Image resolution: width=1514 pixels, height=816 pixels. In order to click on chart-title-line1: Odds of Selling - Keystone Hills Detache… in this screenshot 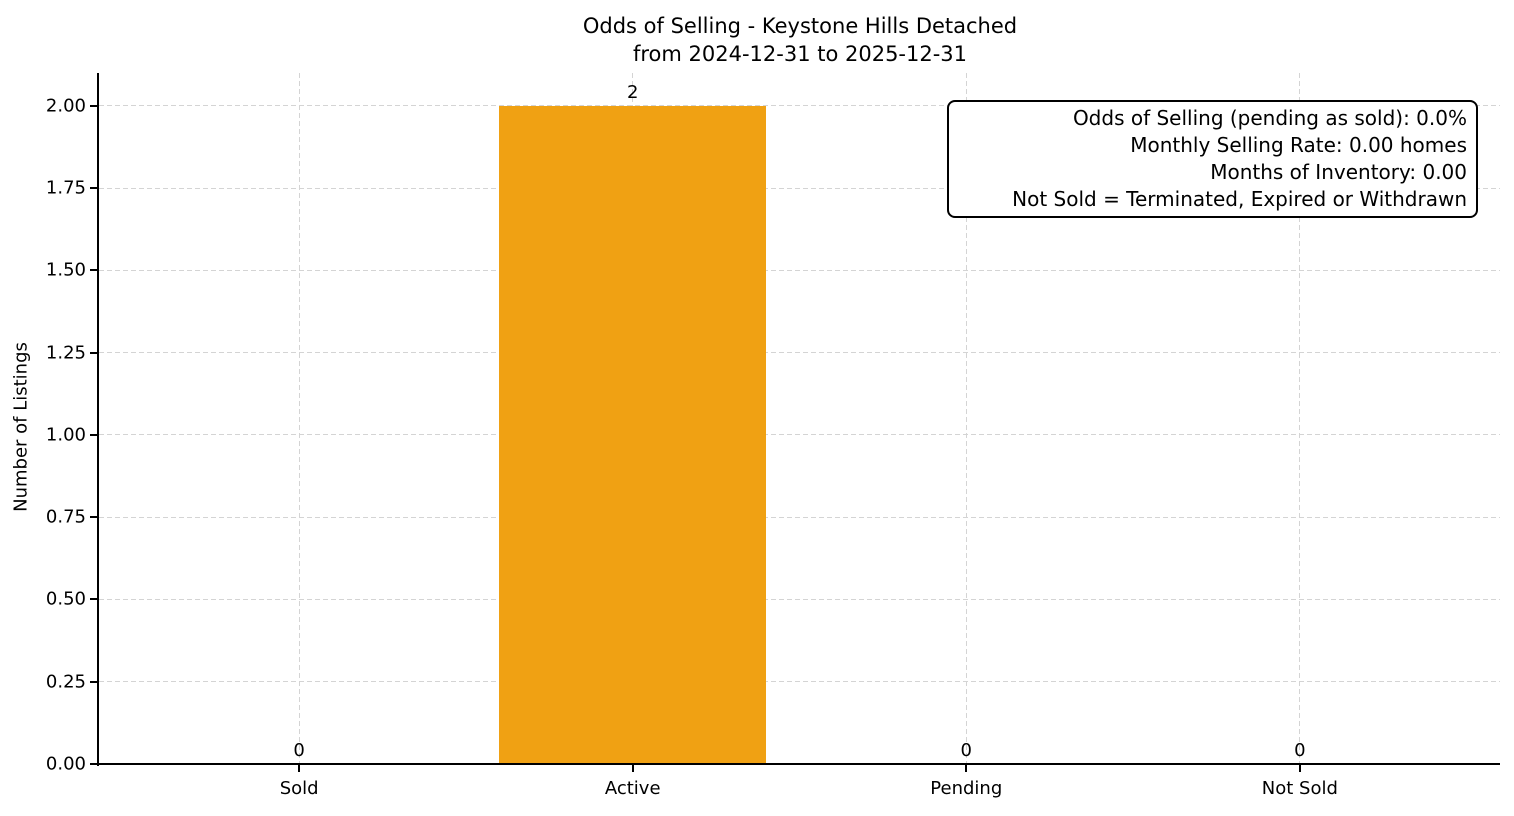, I will do `click(800, 26)`.